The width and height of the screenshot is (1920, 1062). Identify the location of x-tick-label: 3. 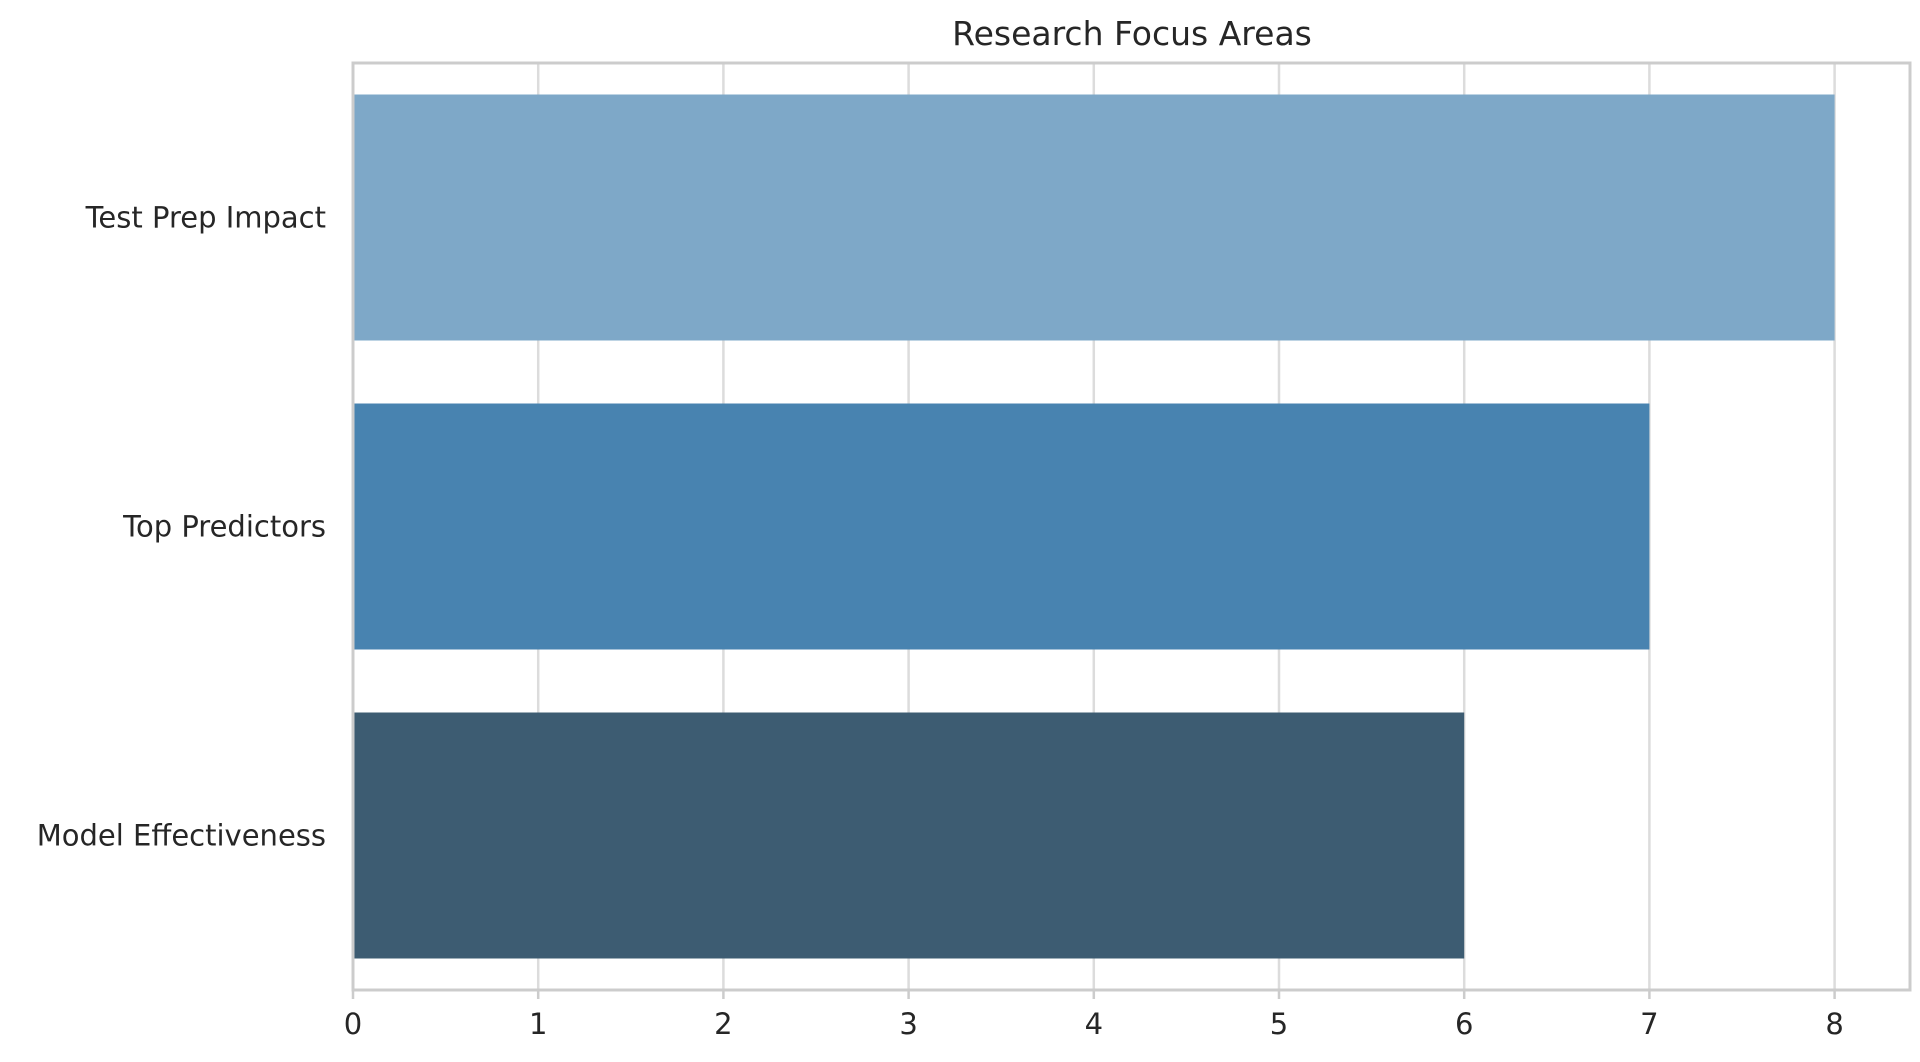
(908, 1024).